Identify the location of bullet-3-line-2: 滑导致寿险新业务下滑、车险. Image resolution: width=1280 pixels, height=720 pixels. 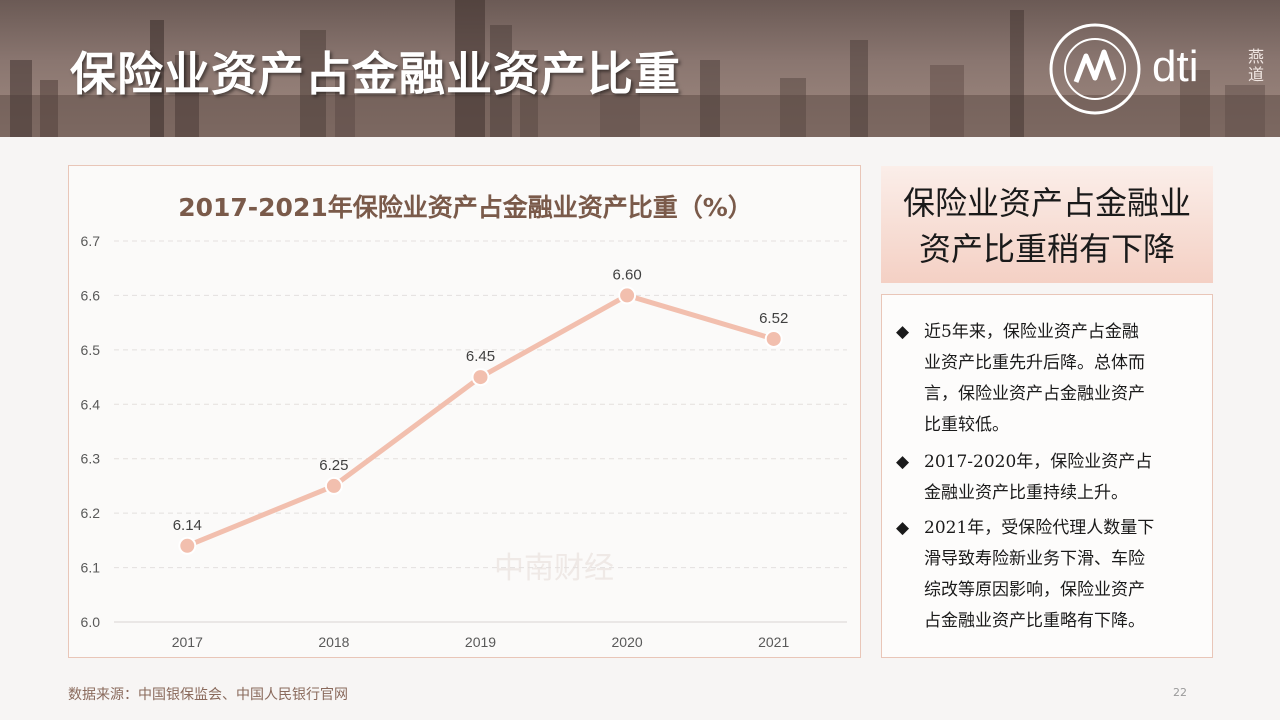
(1034, 559).